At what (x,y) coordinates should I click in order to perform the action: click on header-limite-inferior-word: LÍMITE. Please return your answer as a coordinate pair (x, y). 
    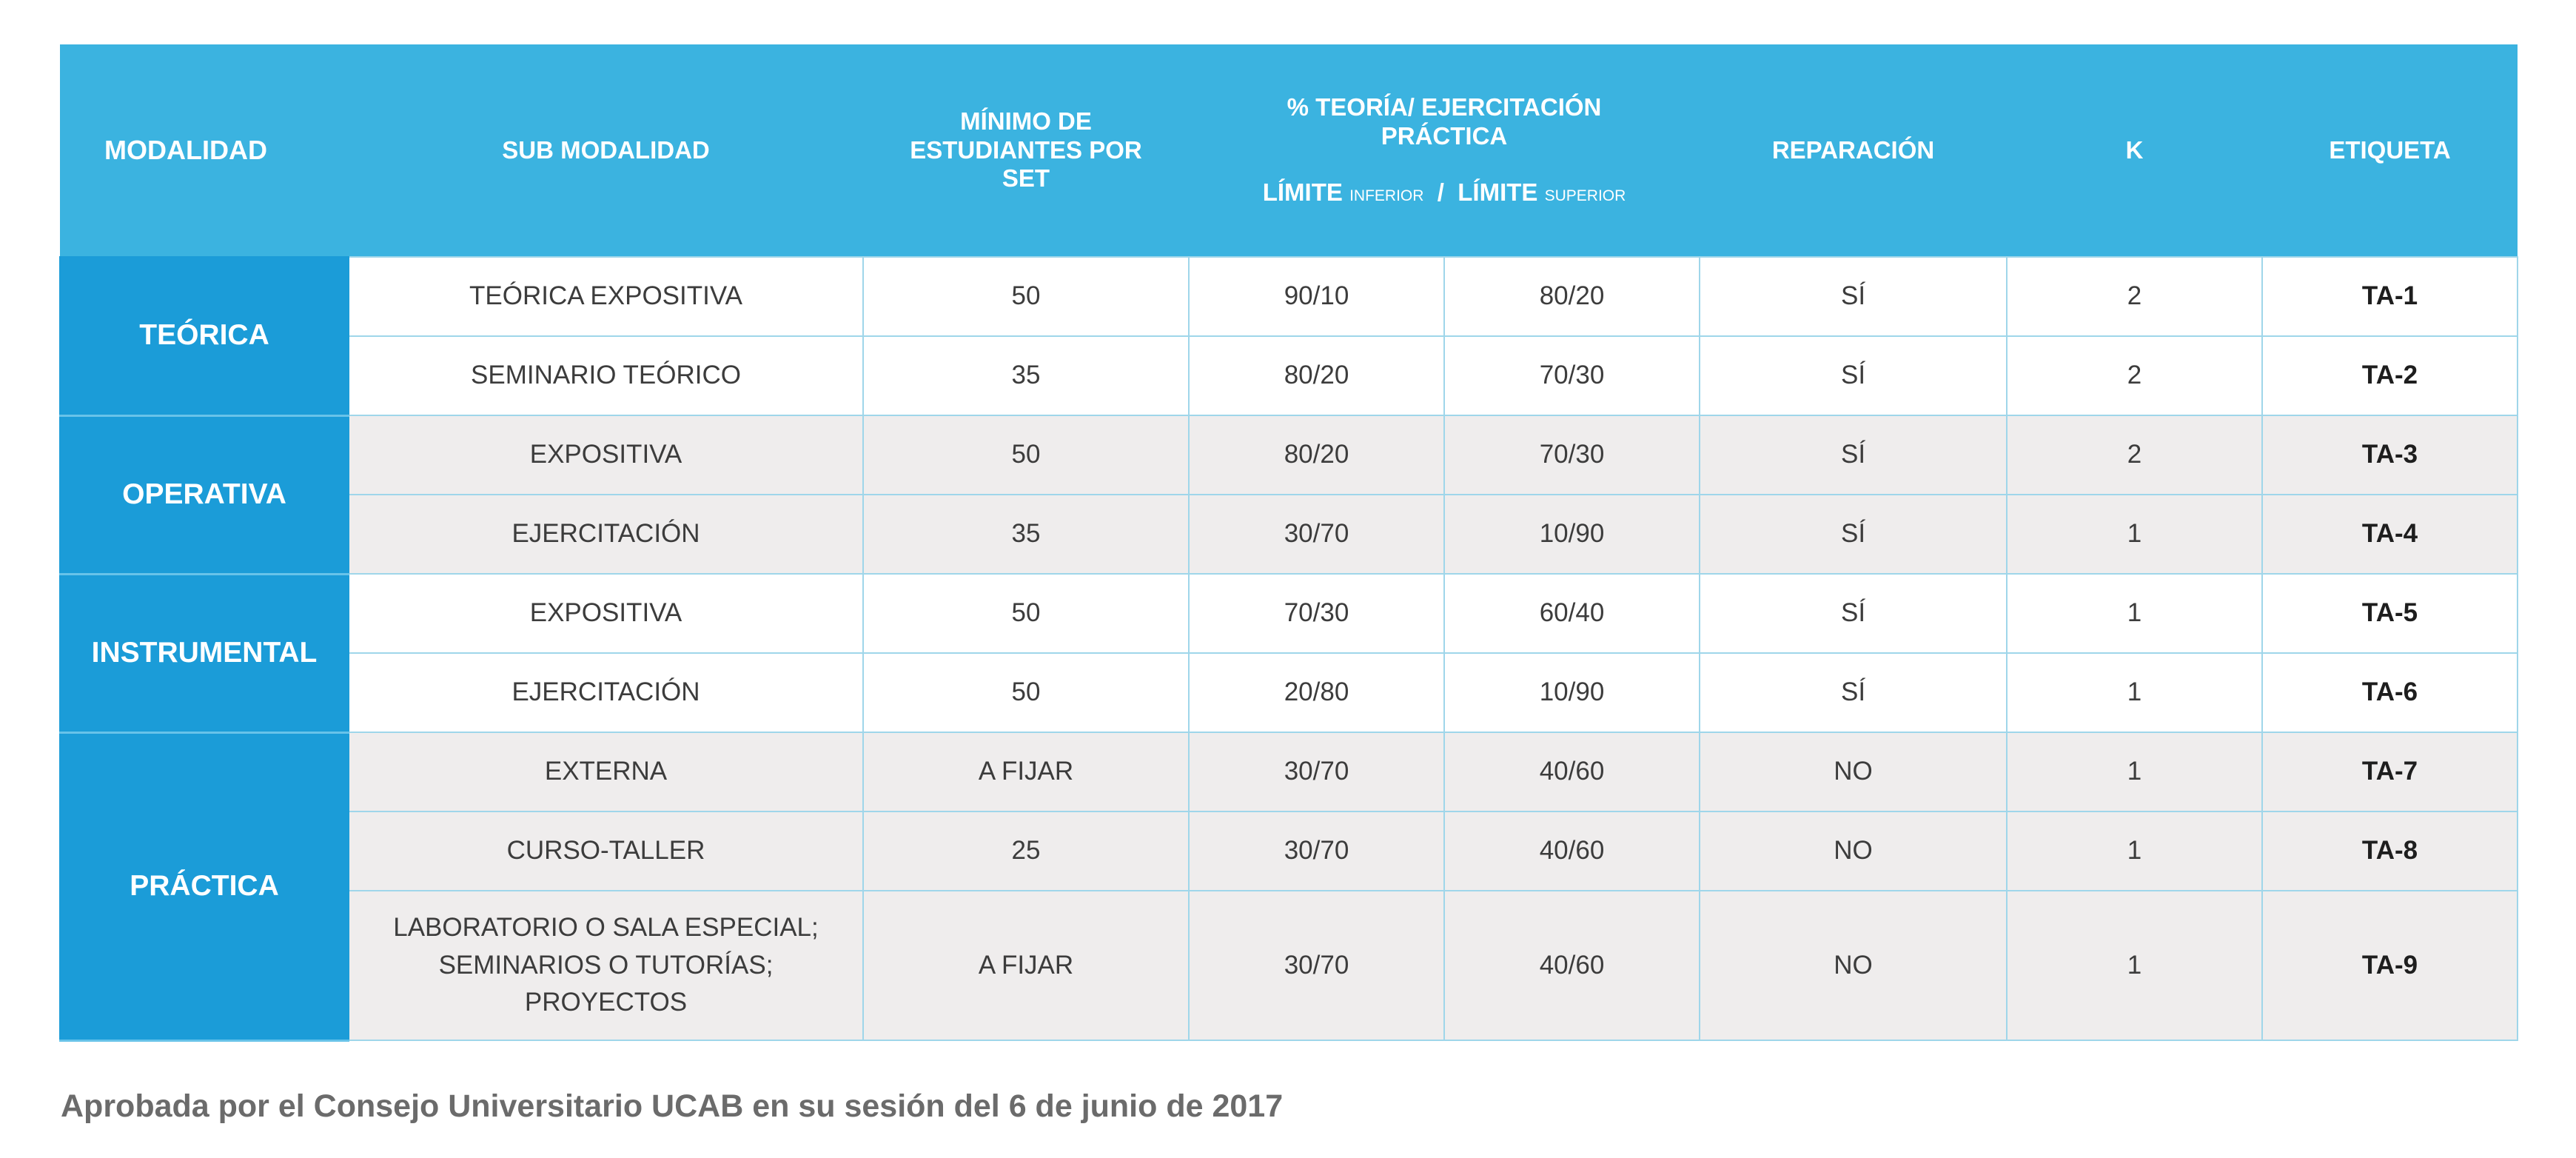
    Looking at the image, I should click on (1302, 192).